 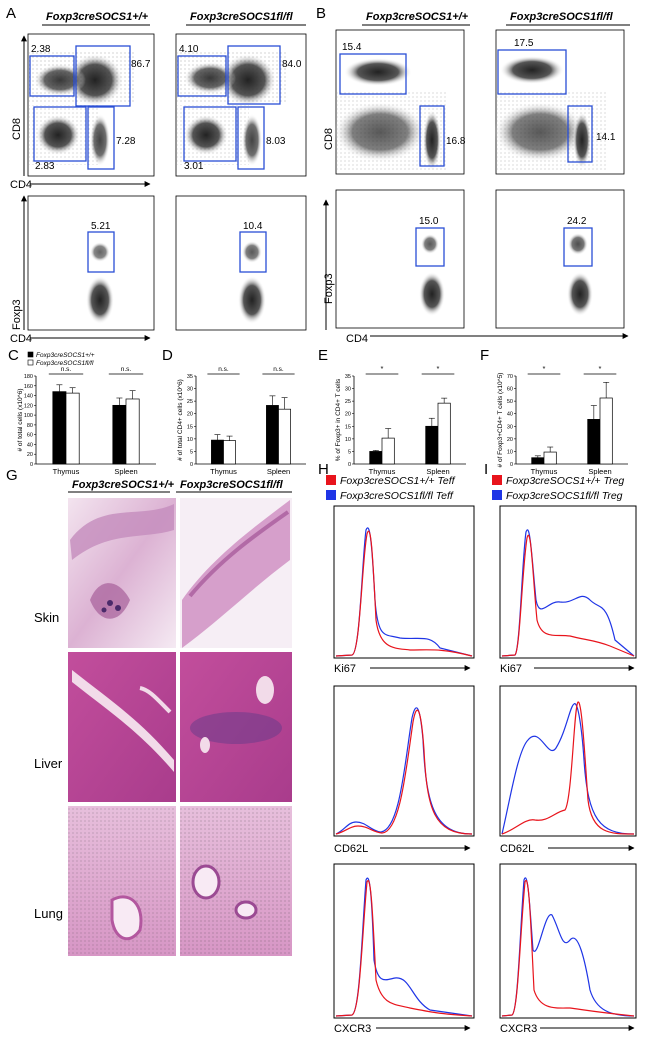 What do you see at coordinates (141, 64) in the screenshot?
I see `gate-value: 86.7` at bounding box center [141, 64].